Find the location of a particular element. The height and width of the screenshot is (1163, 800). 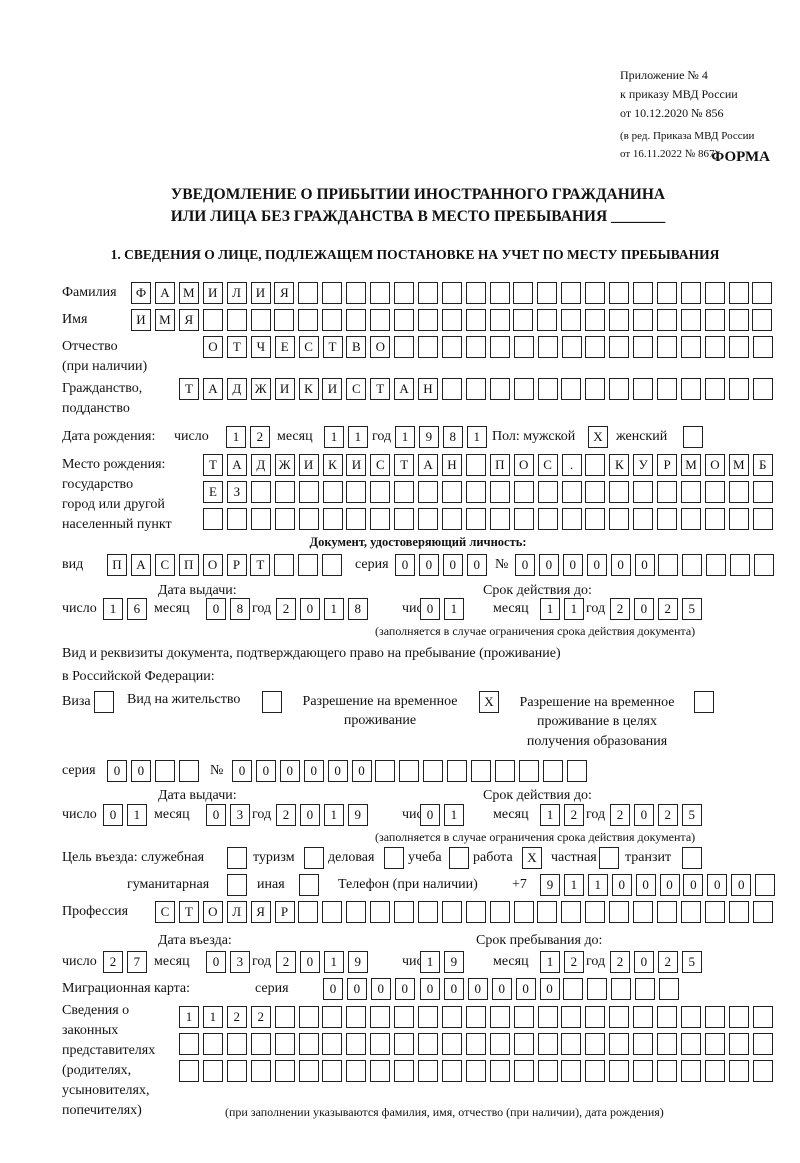

name-char-box: И is located at coordinates (141, 320).